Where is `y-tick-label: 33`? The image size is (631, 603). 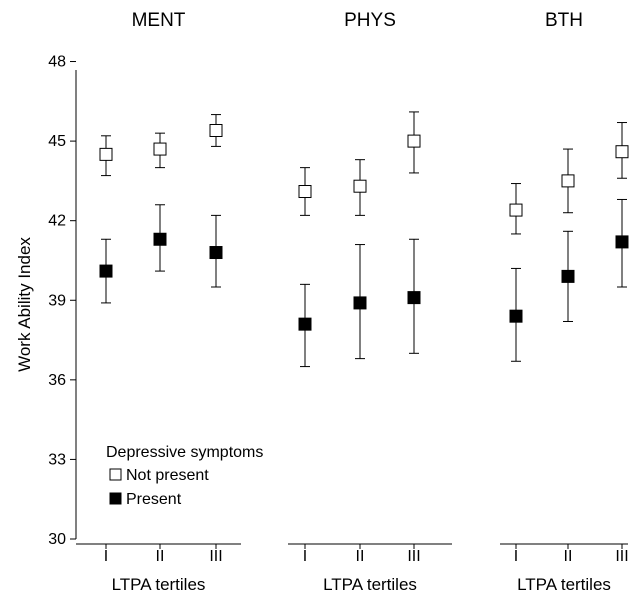 y-tick-label: 33 is located at coordinates (57, 459).